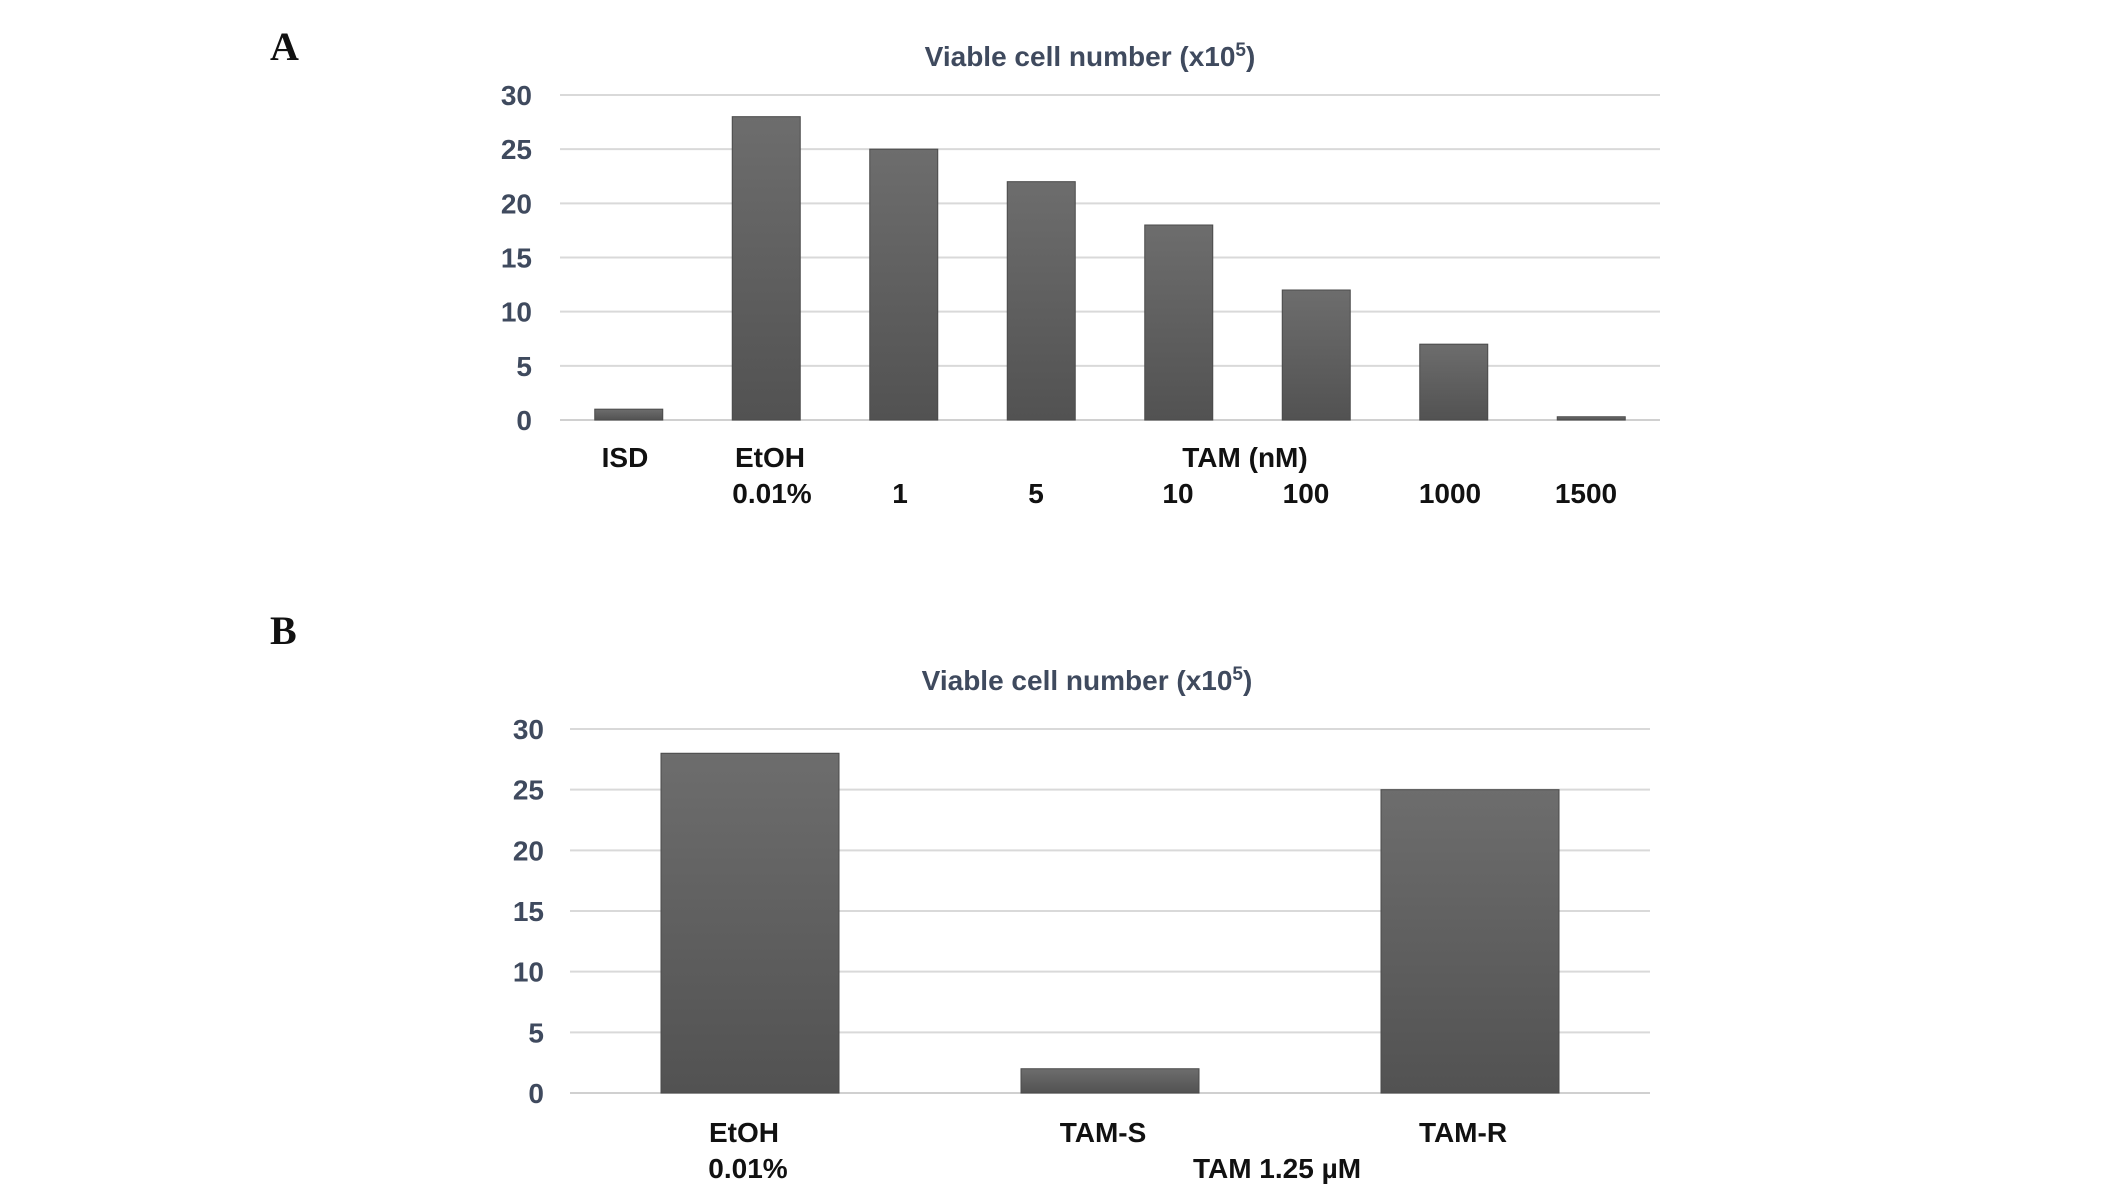  I want to click on chart-b-ytick-15: 15, so click(528, 911).